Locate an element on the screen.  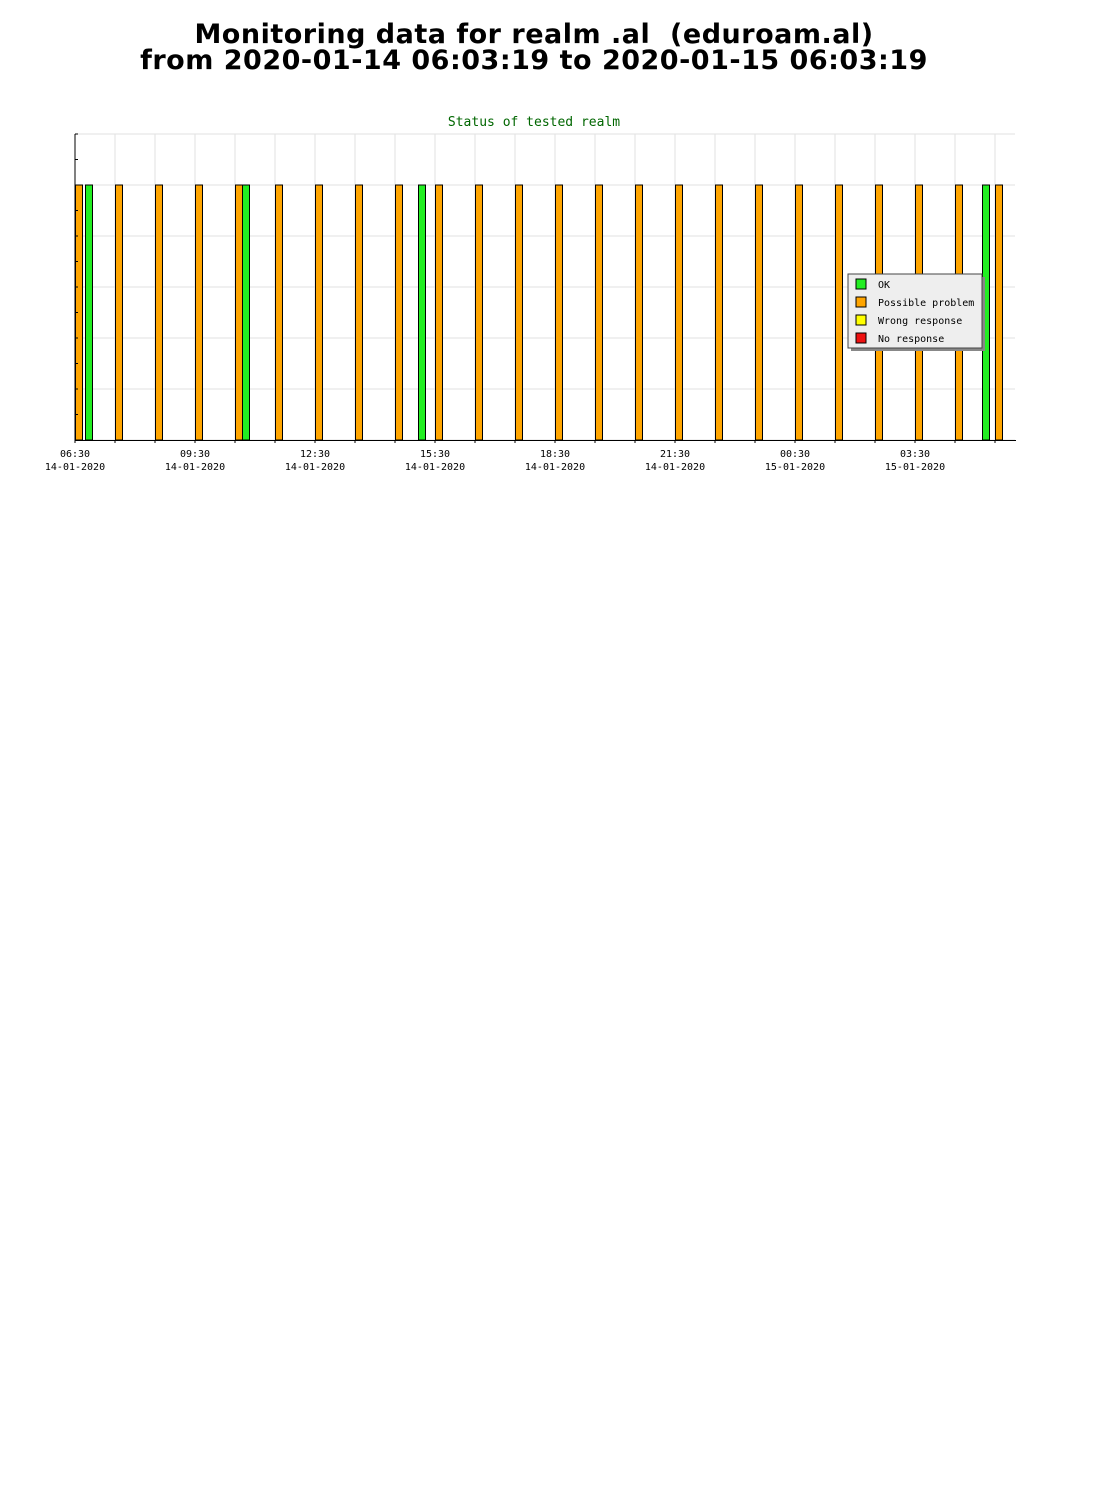
legend-box is located at coordinates (915, 311).